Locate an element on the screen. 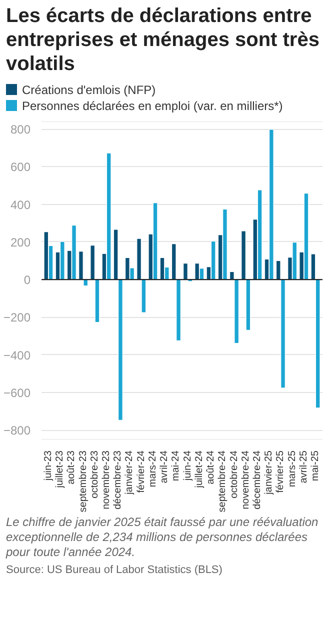 The height and width of the screenshot is (622, 334). x-tick-label: août-23 is located at coordinates (72, 467).